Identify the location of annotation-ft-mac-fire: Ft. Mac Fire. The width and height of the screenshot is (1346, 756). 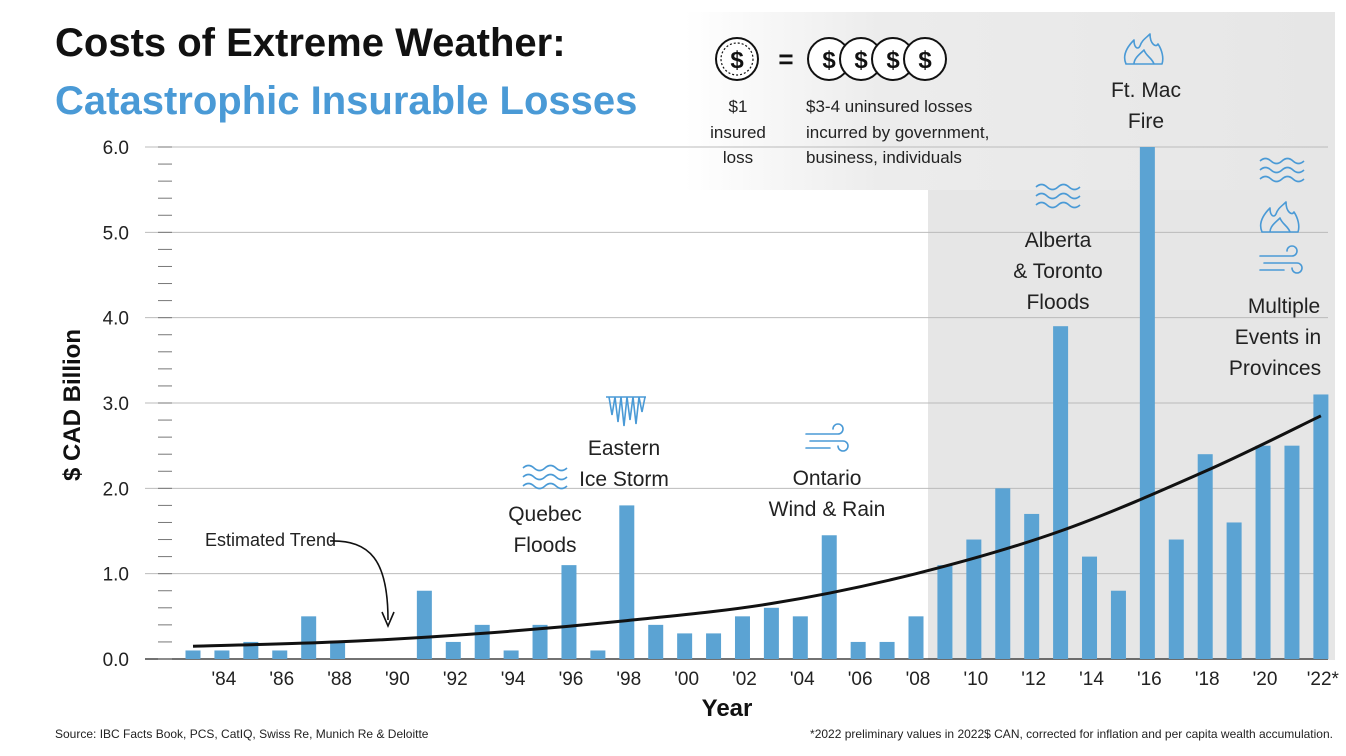
(1146, 83).